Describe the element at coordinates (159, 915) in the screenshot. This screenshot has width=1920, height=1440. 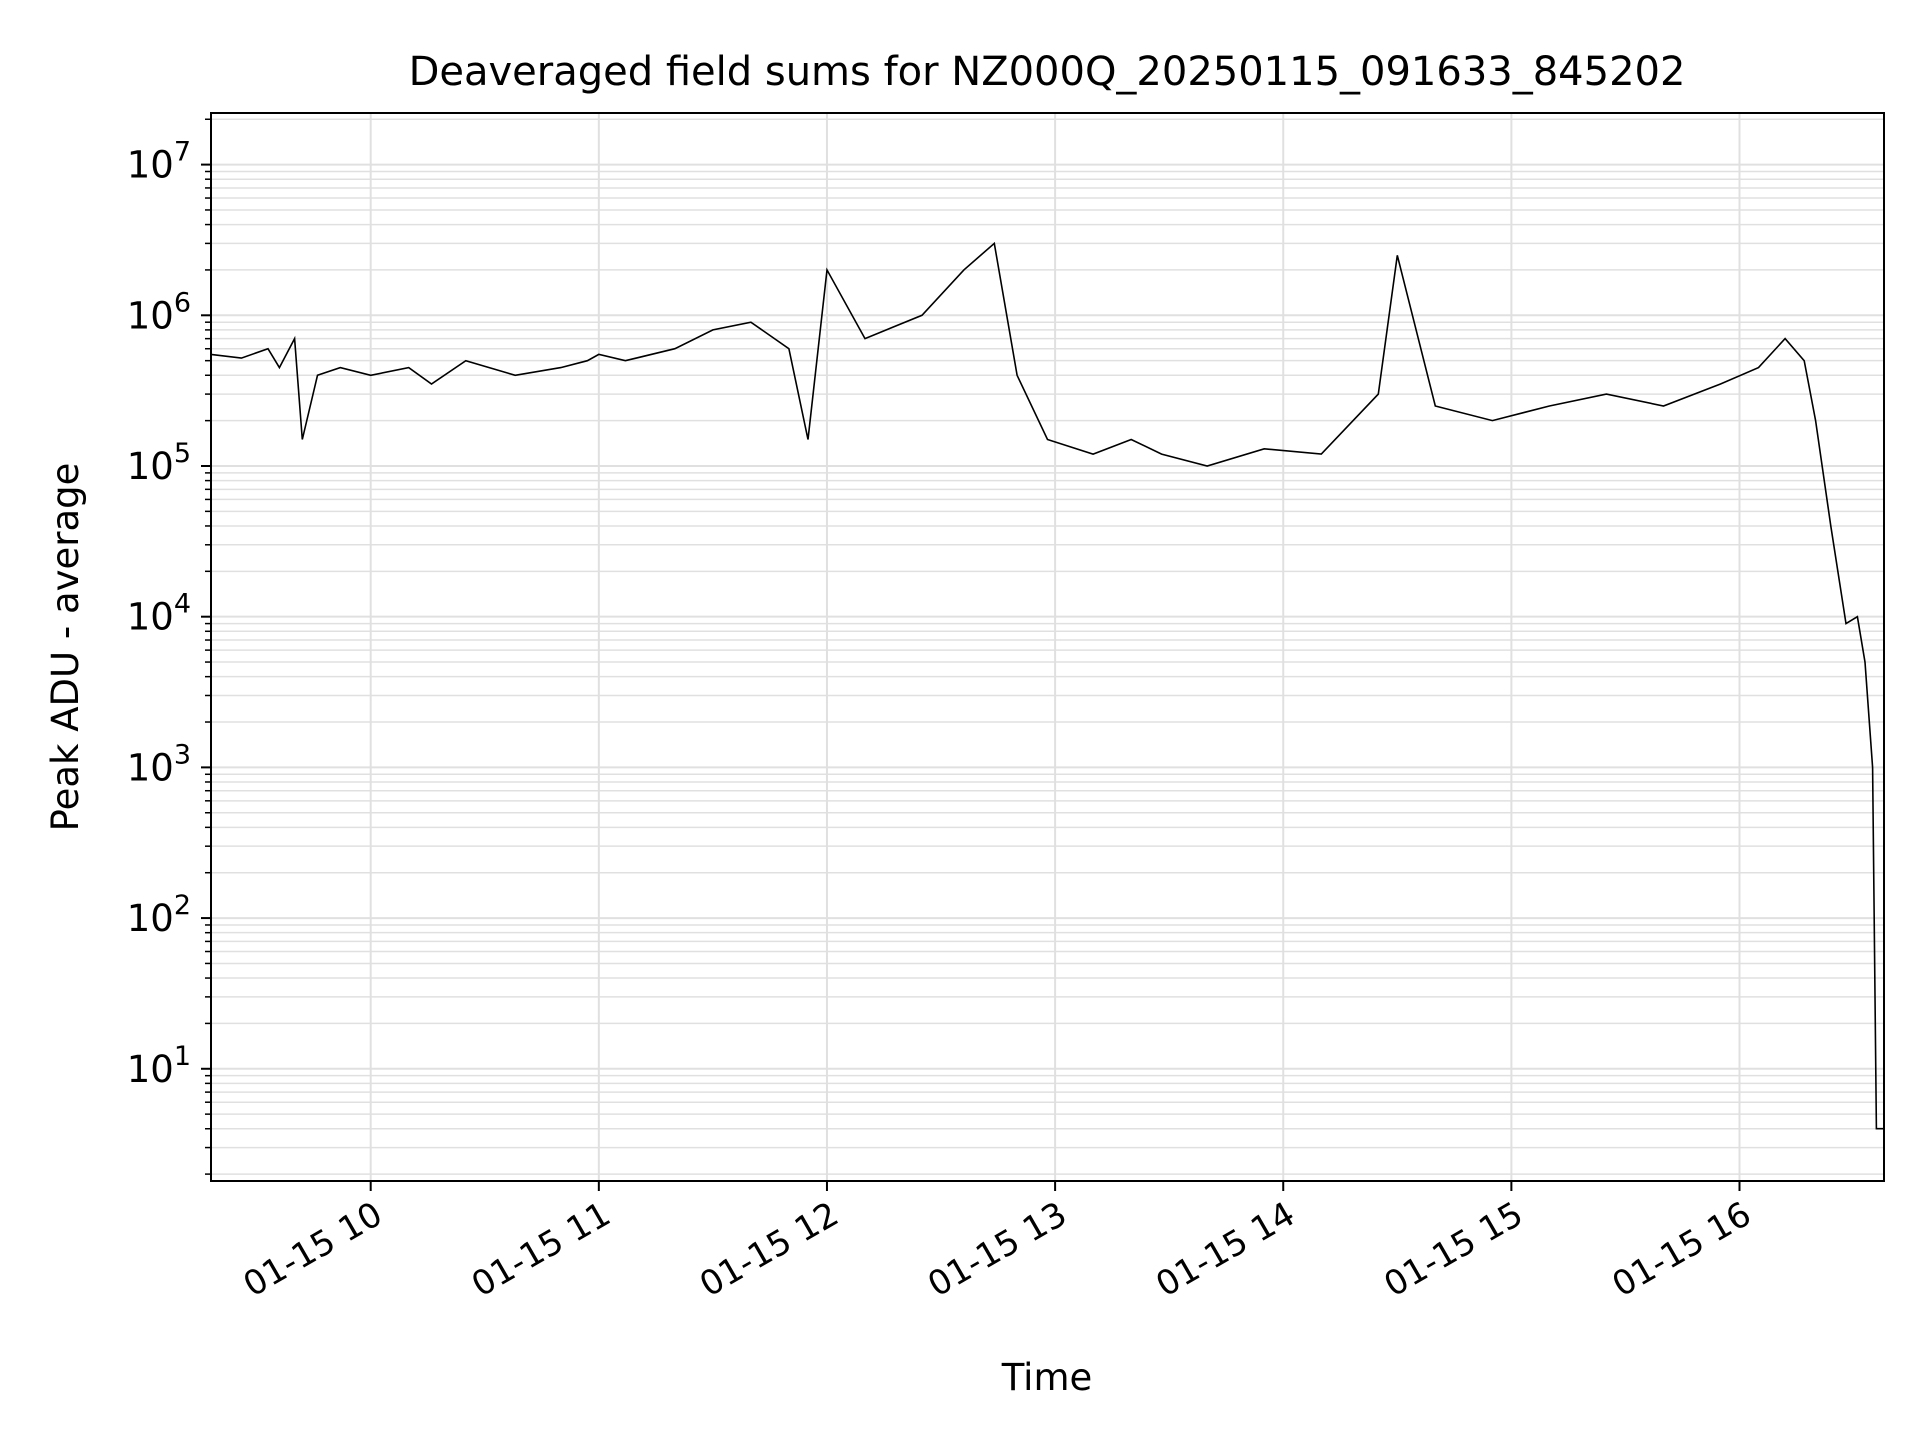
I see `y-tick-label: 10²` at that location.